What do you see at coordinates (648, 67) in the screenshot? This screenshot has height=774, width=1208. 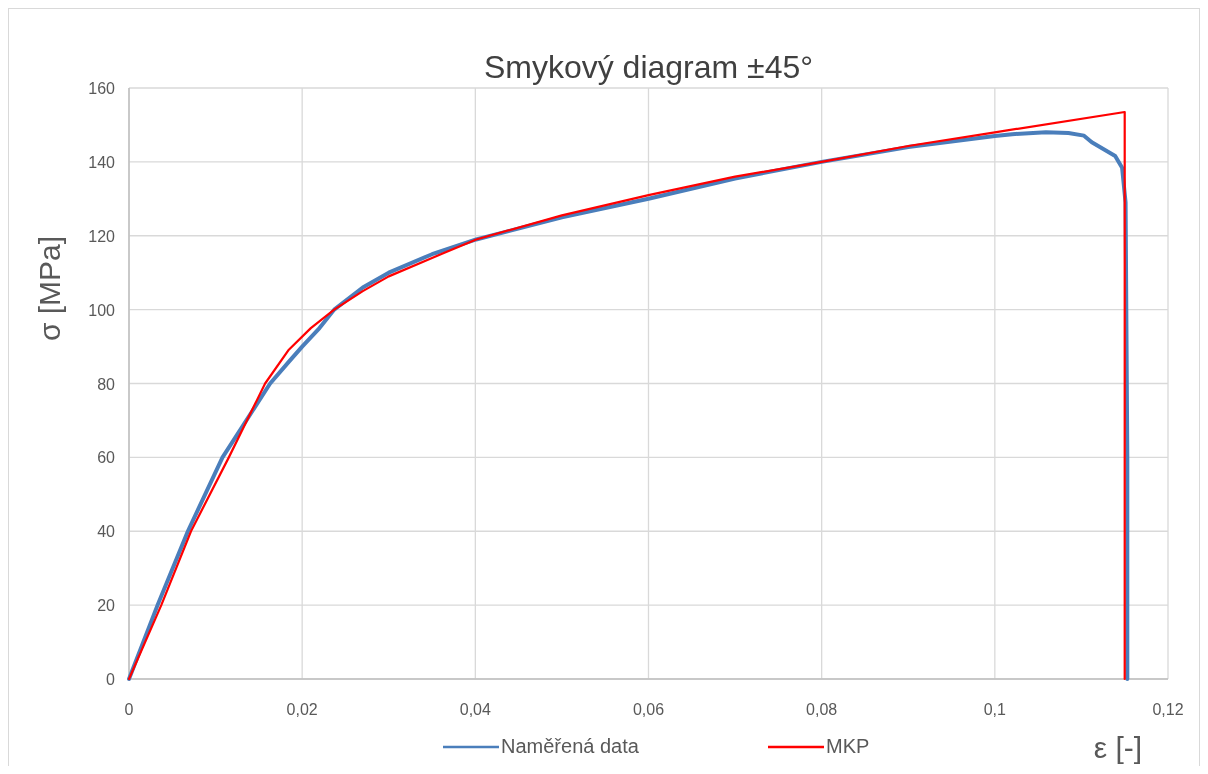 I see `chart-title: Smykový diagram ±45°` at bounding box center [648, 67].